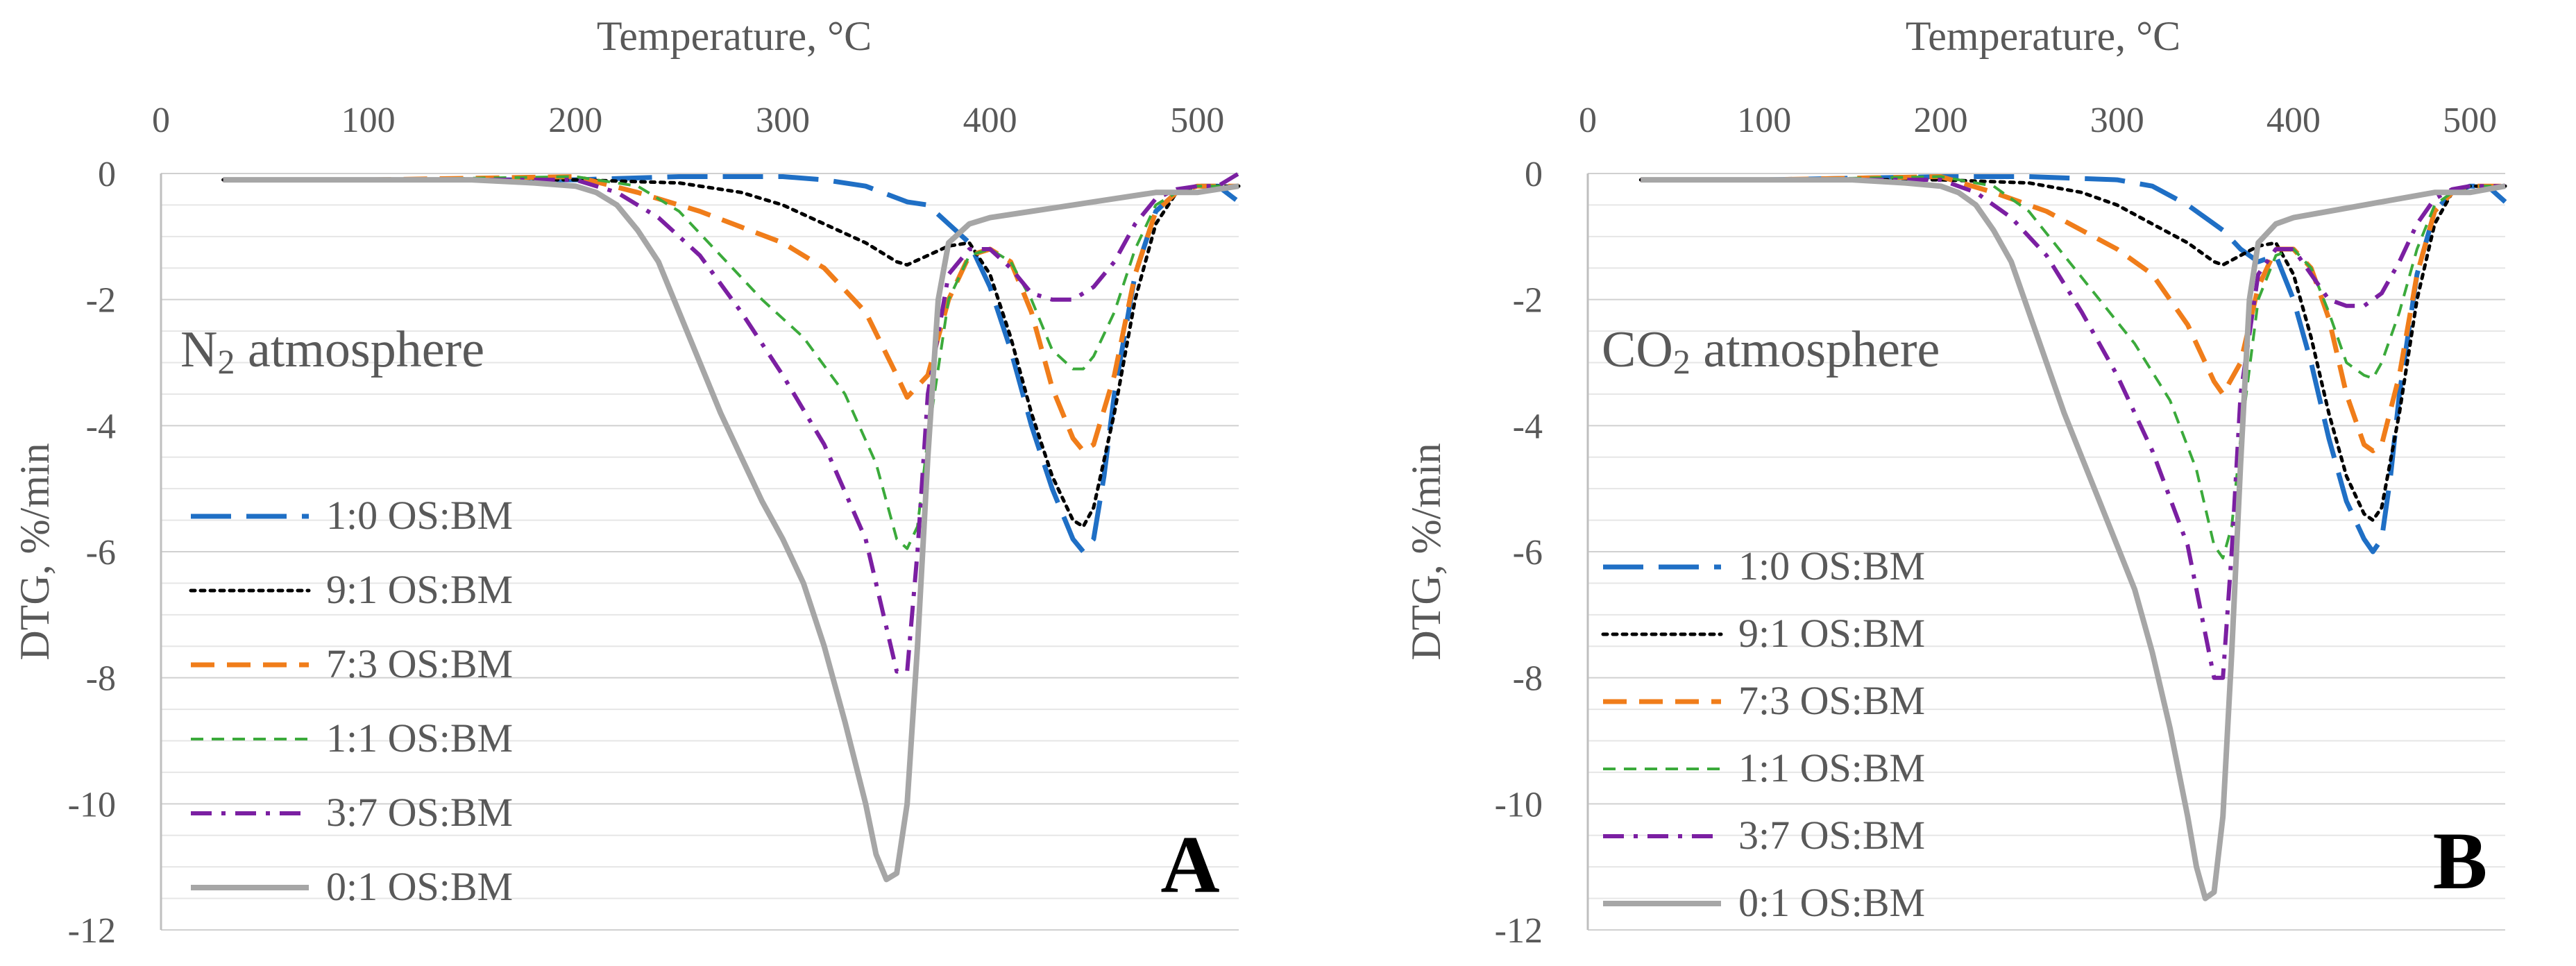 The image size is (2576, 966). What do you see at coordinates (2460, 860) in the screenshot?
I see `panel-letter: B` at bounding box center [2460, 860].